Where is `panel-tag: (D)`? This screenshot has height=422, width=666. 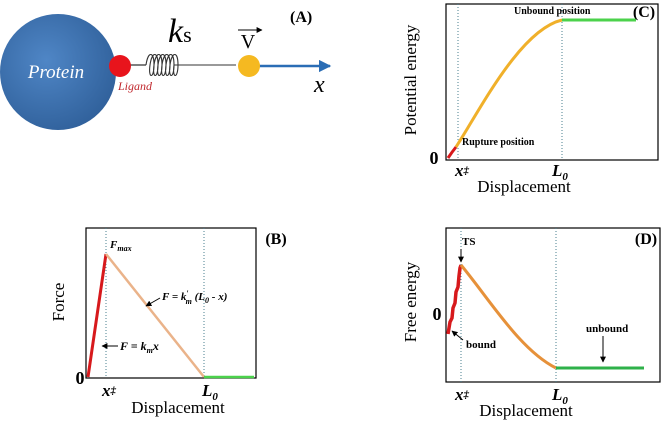
panel-tag: (D) is located at coordinates (646, 239).